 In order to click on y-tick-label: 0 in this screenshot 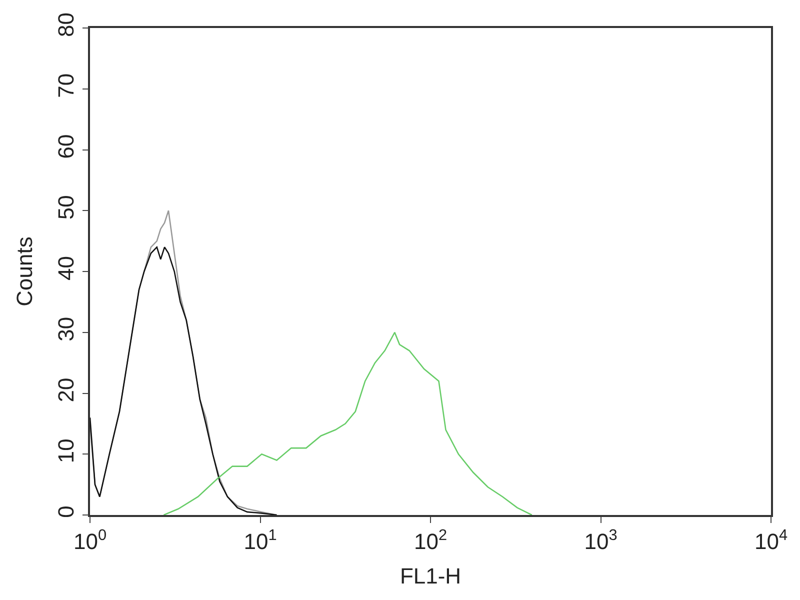, I will do `click(65, 512)`.